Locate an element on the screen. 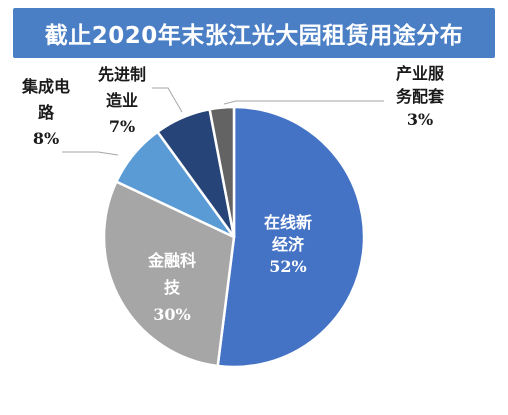 This screenshot has height=415, width=508. slice-label-4: 先进制造业 7% is located at coordinates (122, 100).